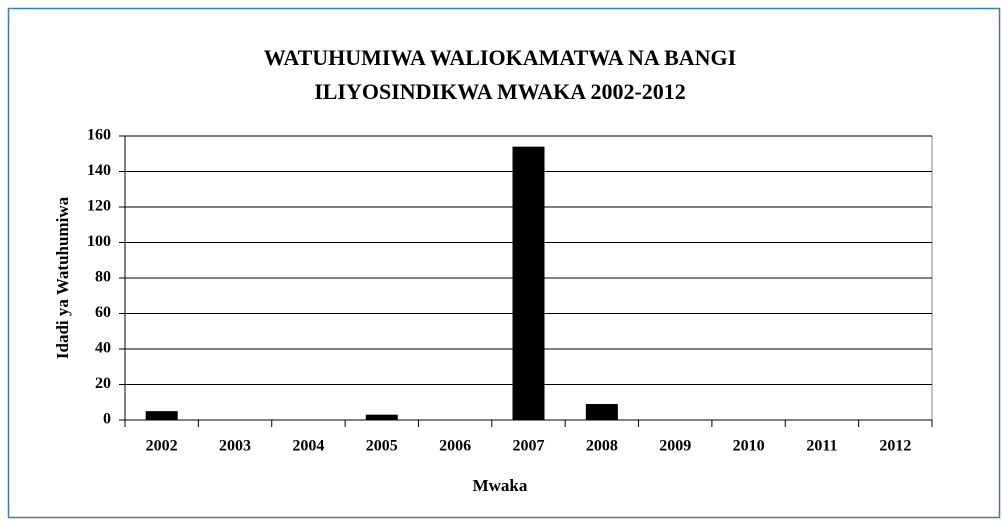 The image size is (1002, 520). I want to click on x-tick-label: 2011, so click(821, 446).